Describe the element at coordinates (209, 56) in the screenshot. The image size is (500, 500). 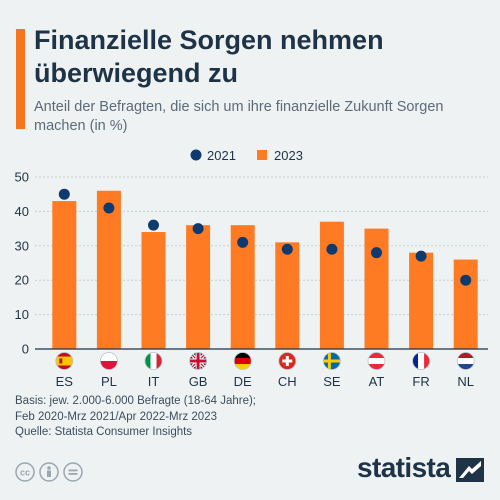
I see `chart-title: Finanzielle Sorgen nehmen überwiegend zu` at that location.